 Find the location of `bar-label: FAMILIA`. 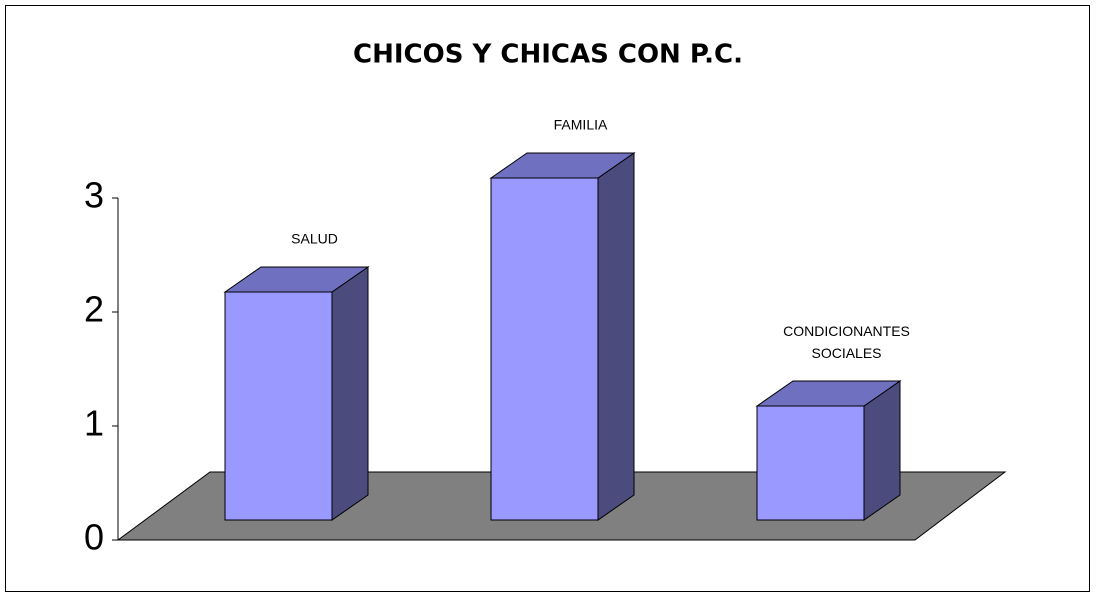

bar-label: FAMILIA is located at coordinates (581, 125).